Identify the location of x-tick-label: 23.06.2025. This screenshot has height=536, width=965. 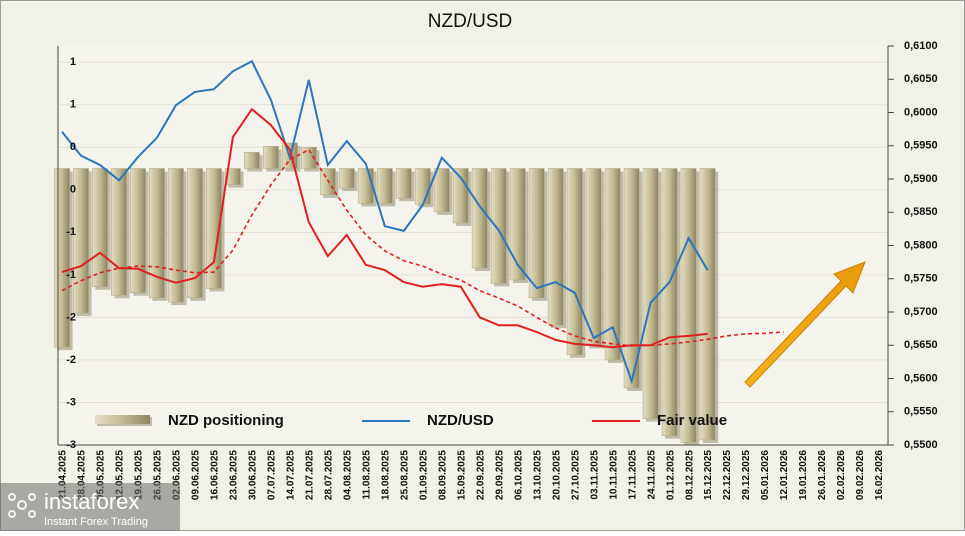
(234, 475).